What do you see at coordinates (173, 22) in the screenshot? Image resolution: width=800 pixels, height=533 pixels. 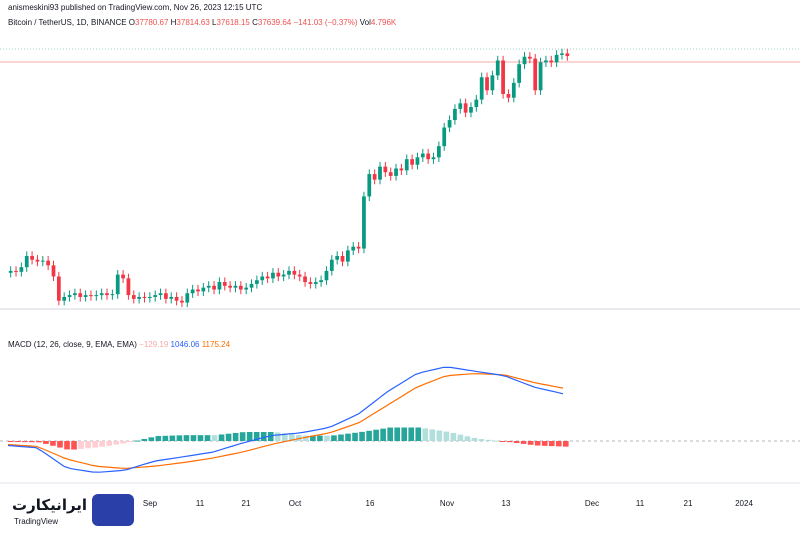 I see `high-label: H` at bounding box center [173, 22].